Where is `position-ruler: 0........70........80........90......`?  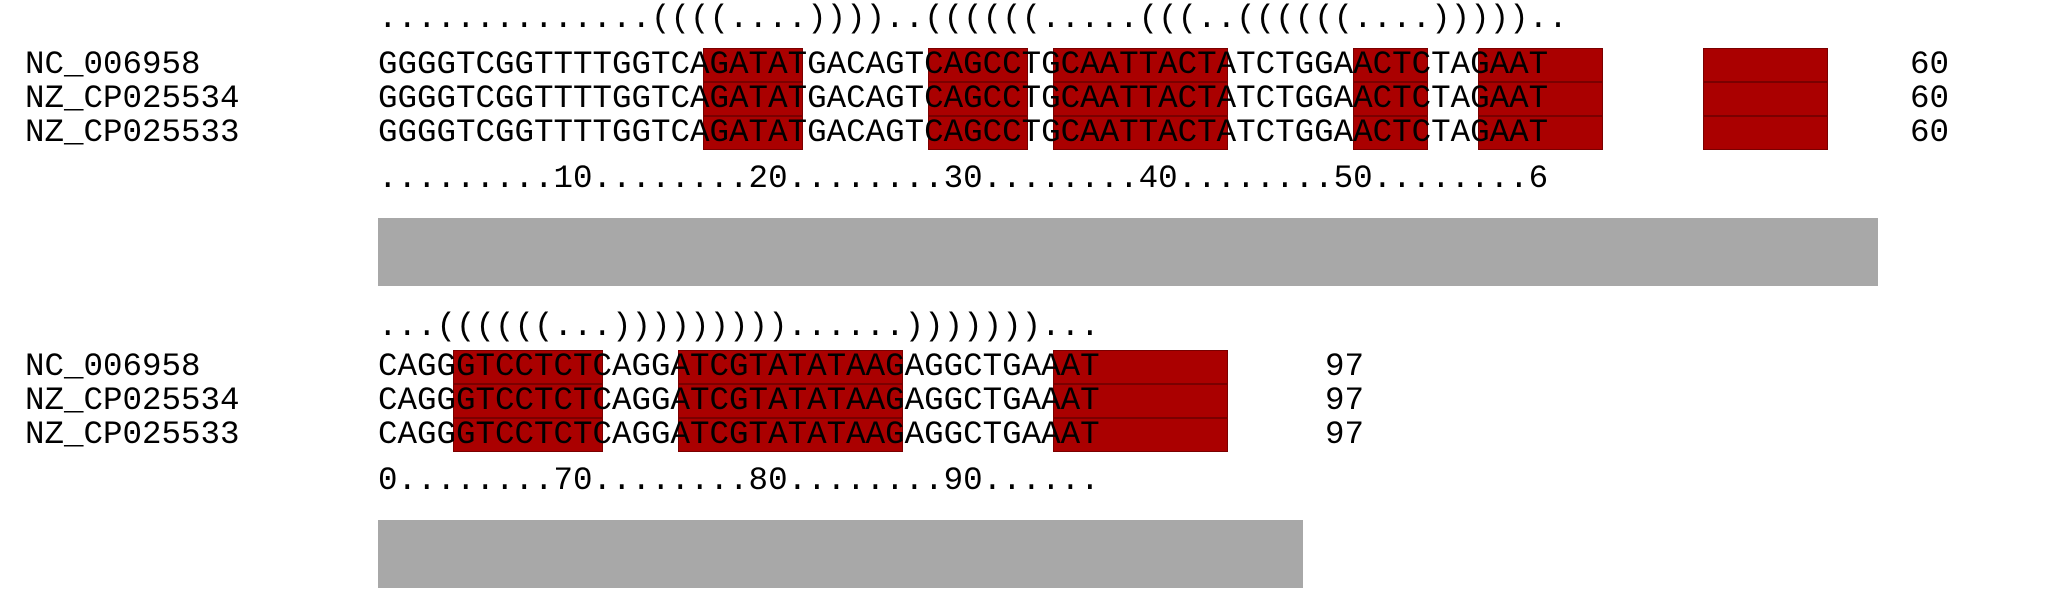 position-ruler: 0........70........80........90...... is located at coordinates (739, 480).